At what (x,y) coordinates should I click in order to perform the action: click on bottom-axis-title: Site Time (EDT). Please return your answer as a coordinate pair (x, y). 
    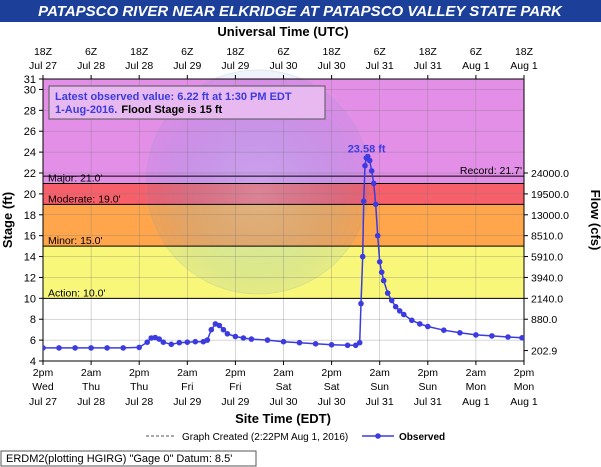
    Looking at the image, I should click on (283, 418).